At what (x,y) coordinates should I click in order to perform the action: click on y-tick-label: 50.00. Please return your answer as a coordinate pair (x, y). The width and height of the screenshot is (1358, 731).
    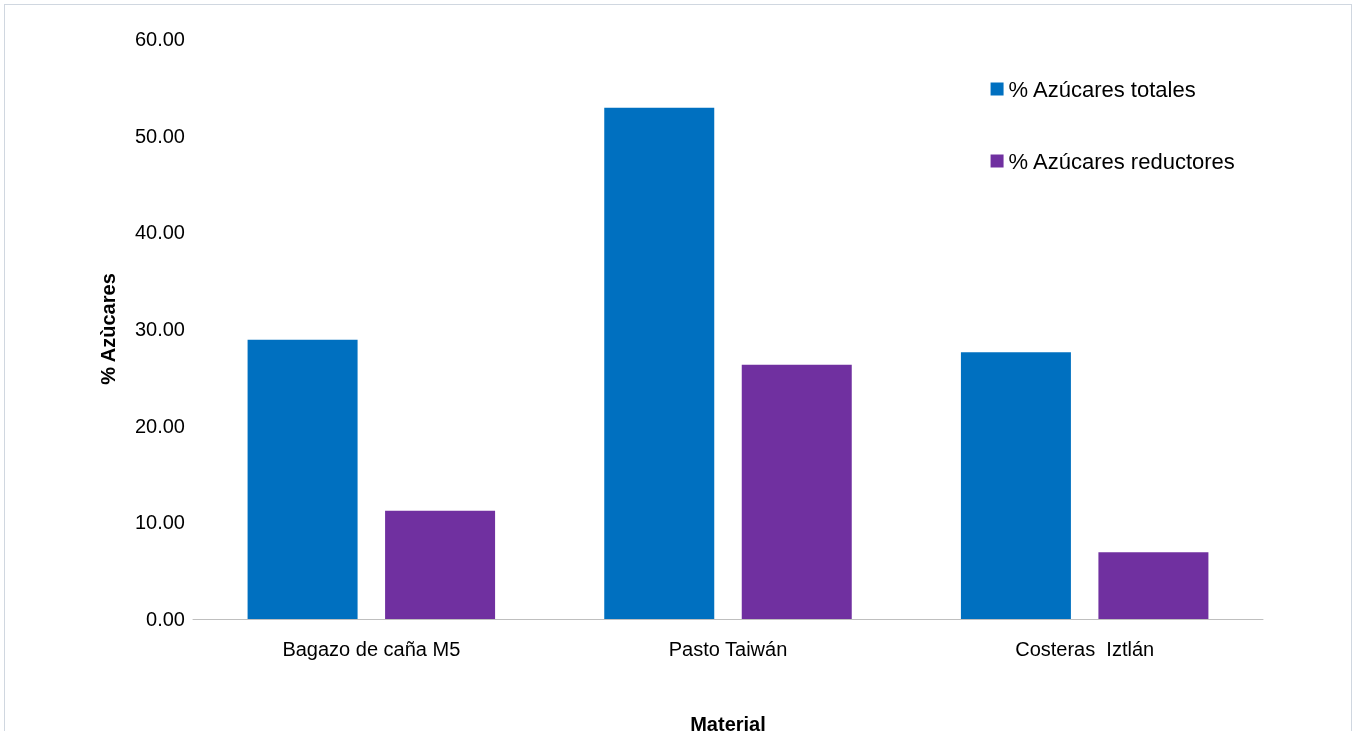
    Looking at the image, I should click on (159, 135).